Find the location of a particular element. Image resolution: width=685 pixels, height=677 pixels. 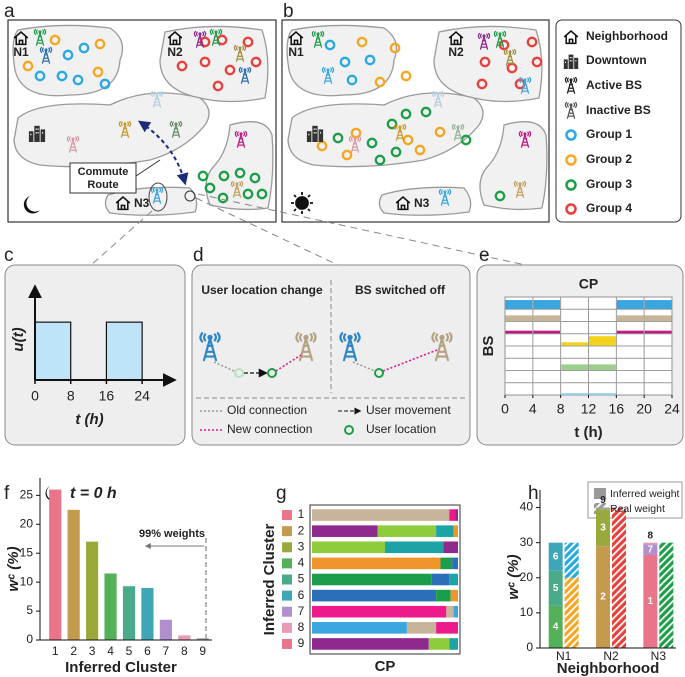

panel-c-frame is located at coordinates (95, 355).